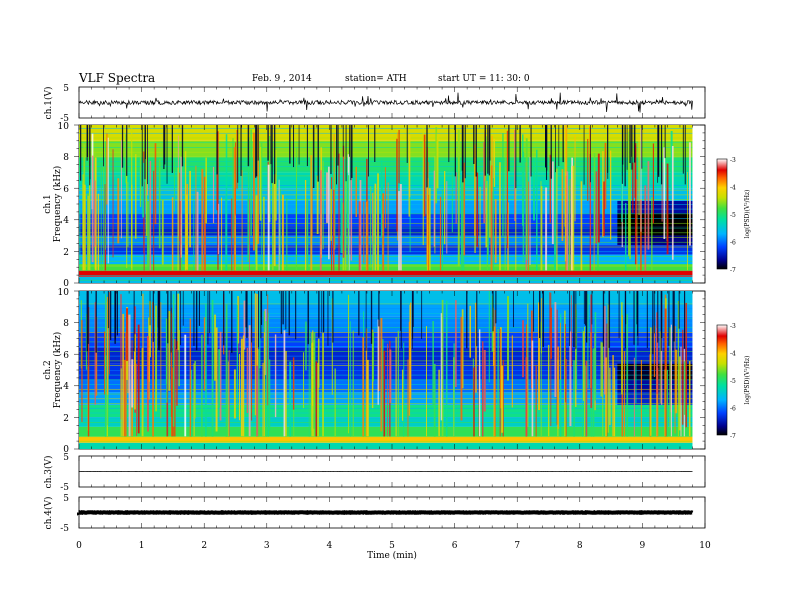  Describe the element at coordinates (66, 387) in the screenshot. I see `spec2-ytick-4: 4` at that location.